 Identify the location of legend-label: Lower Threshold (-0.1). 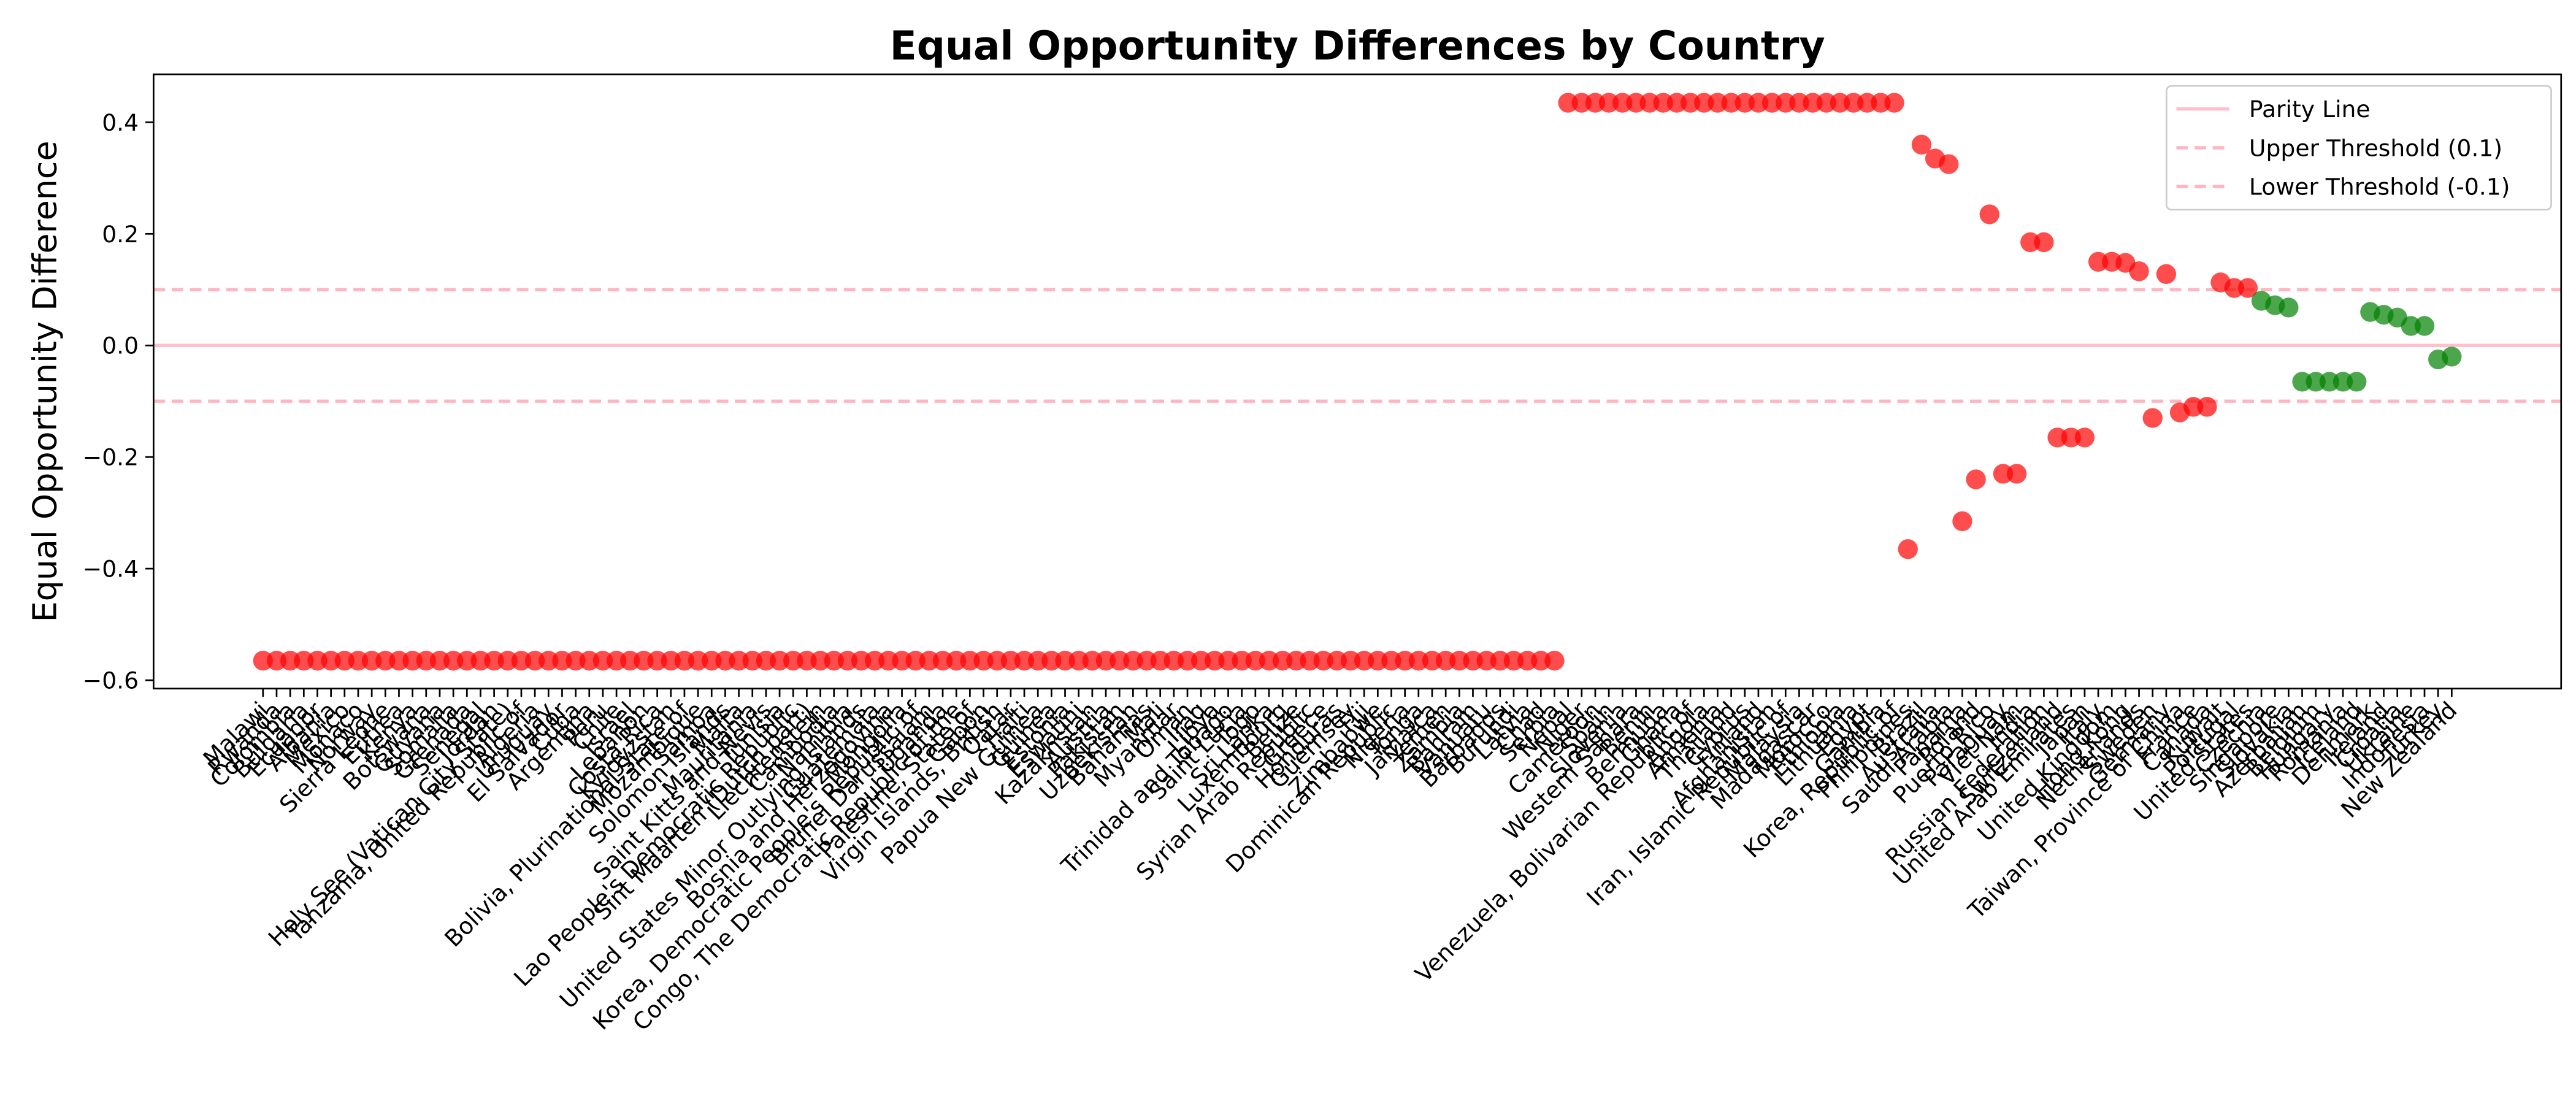
(2379, 187).